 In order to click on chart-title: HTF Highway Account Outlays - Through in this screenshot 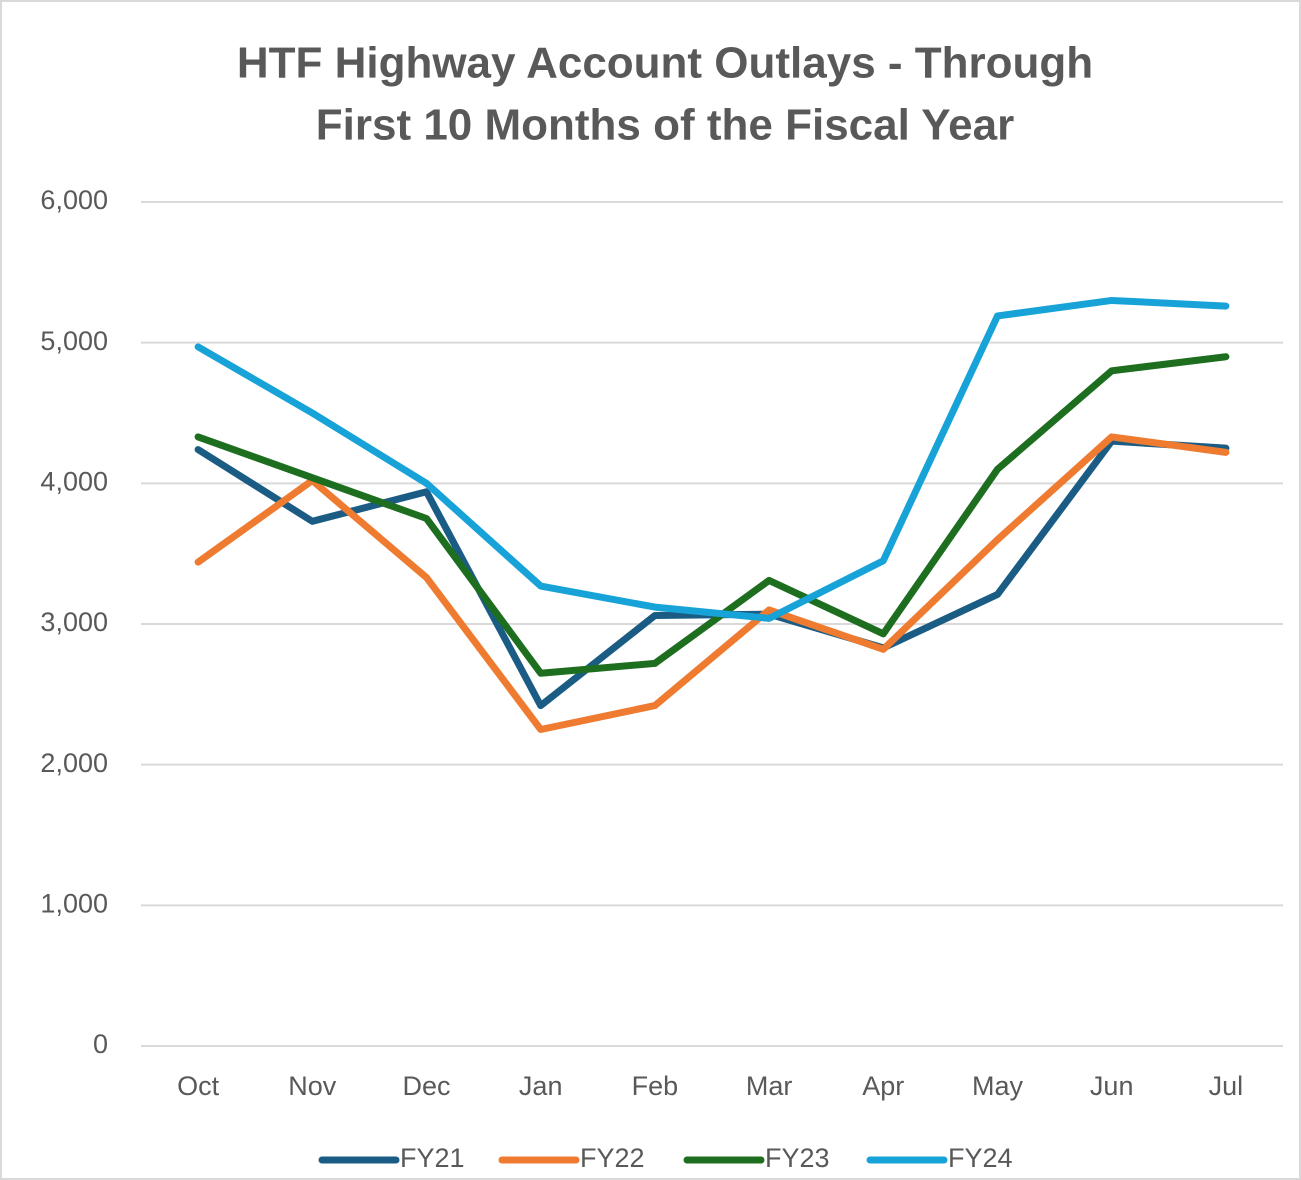, I will do `click(665, 63)`.